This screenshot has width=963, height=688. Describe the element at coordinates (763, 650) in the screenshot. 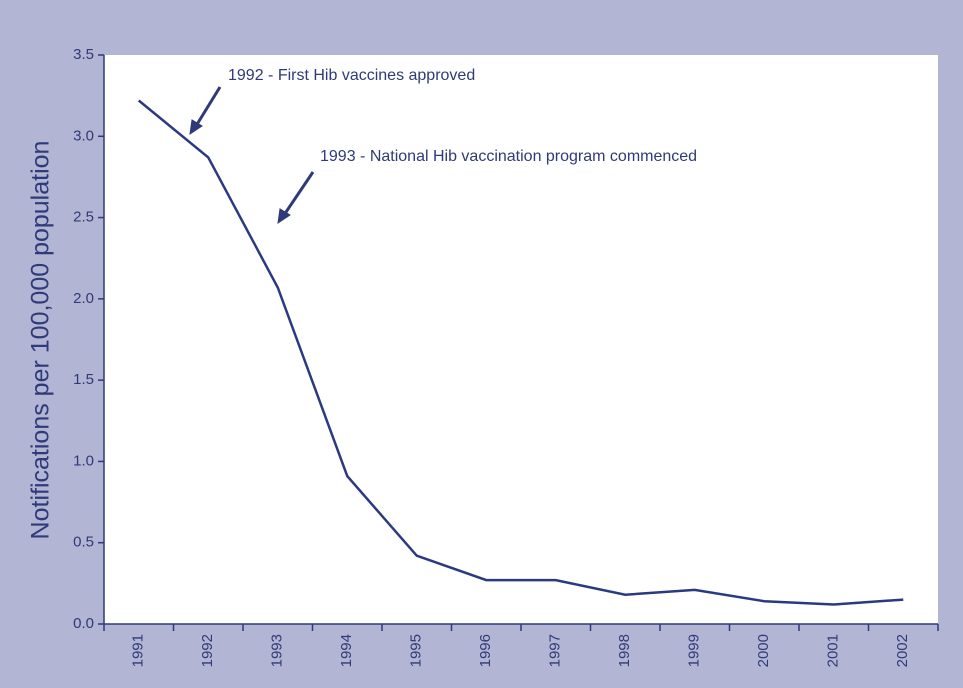

I see `x-tick-label: 2000` at that location.